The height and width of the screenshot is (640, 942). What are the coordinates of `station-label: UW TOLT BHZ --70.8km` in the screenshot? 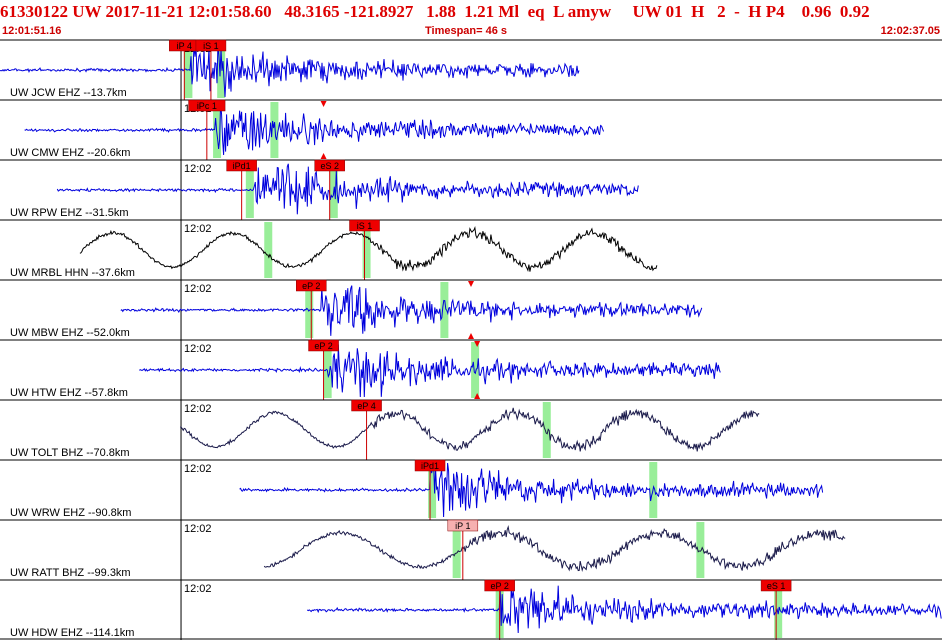 It's located at (70, 453).